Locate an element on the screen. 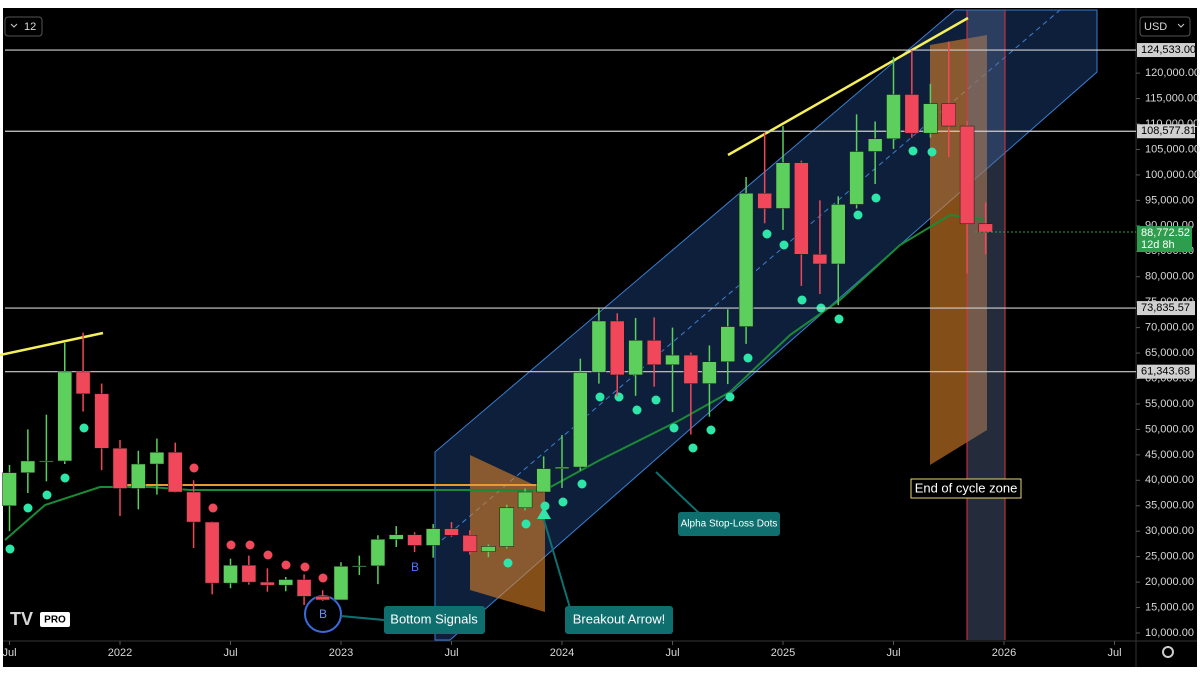 The height and width of the screenshot is (675, 1200). interval-button is located at coordinates (23, 26).